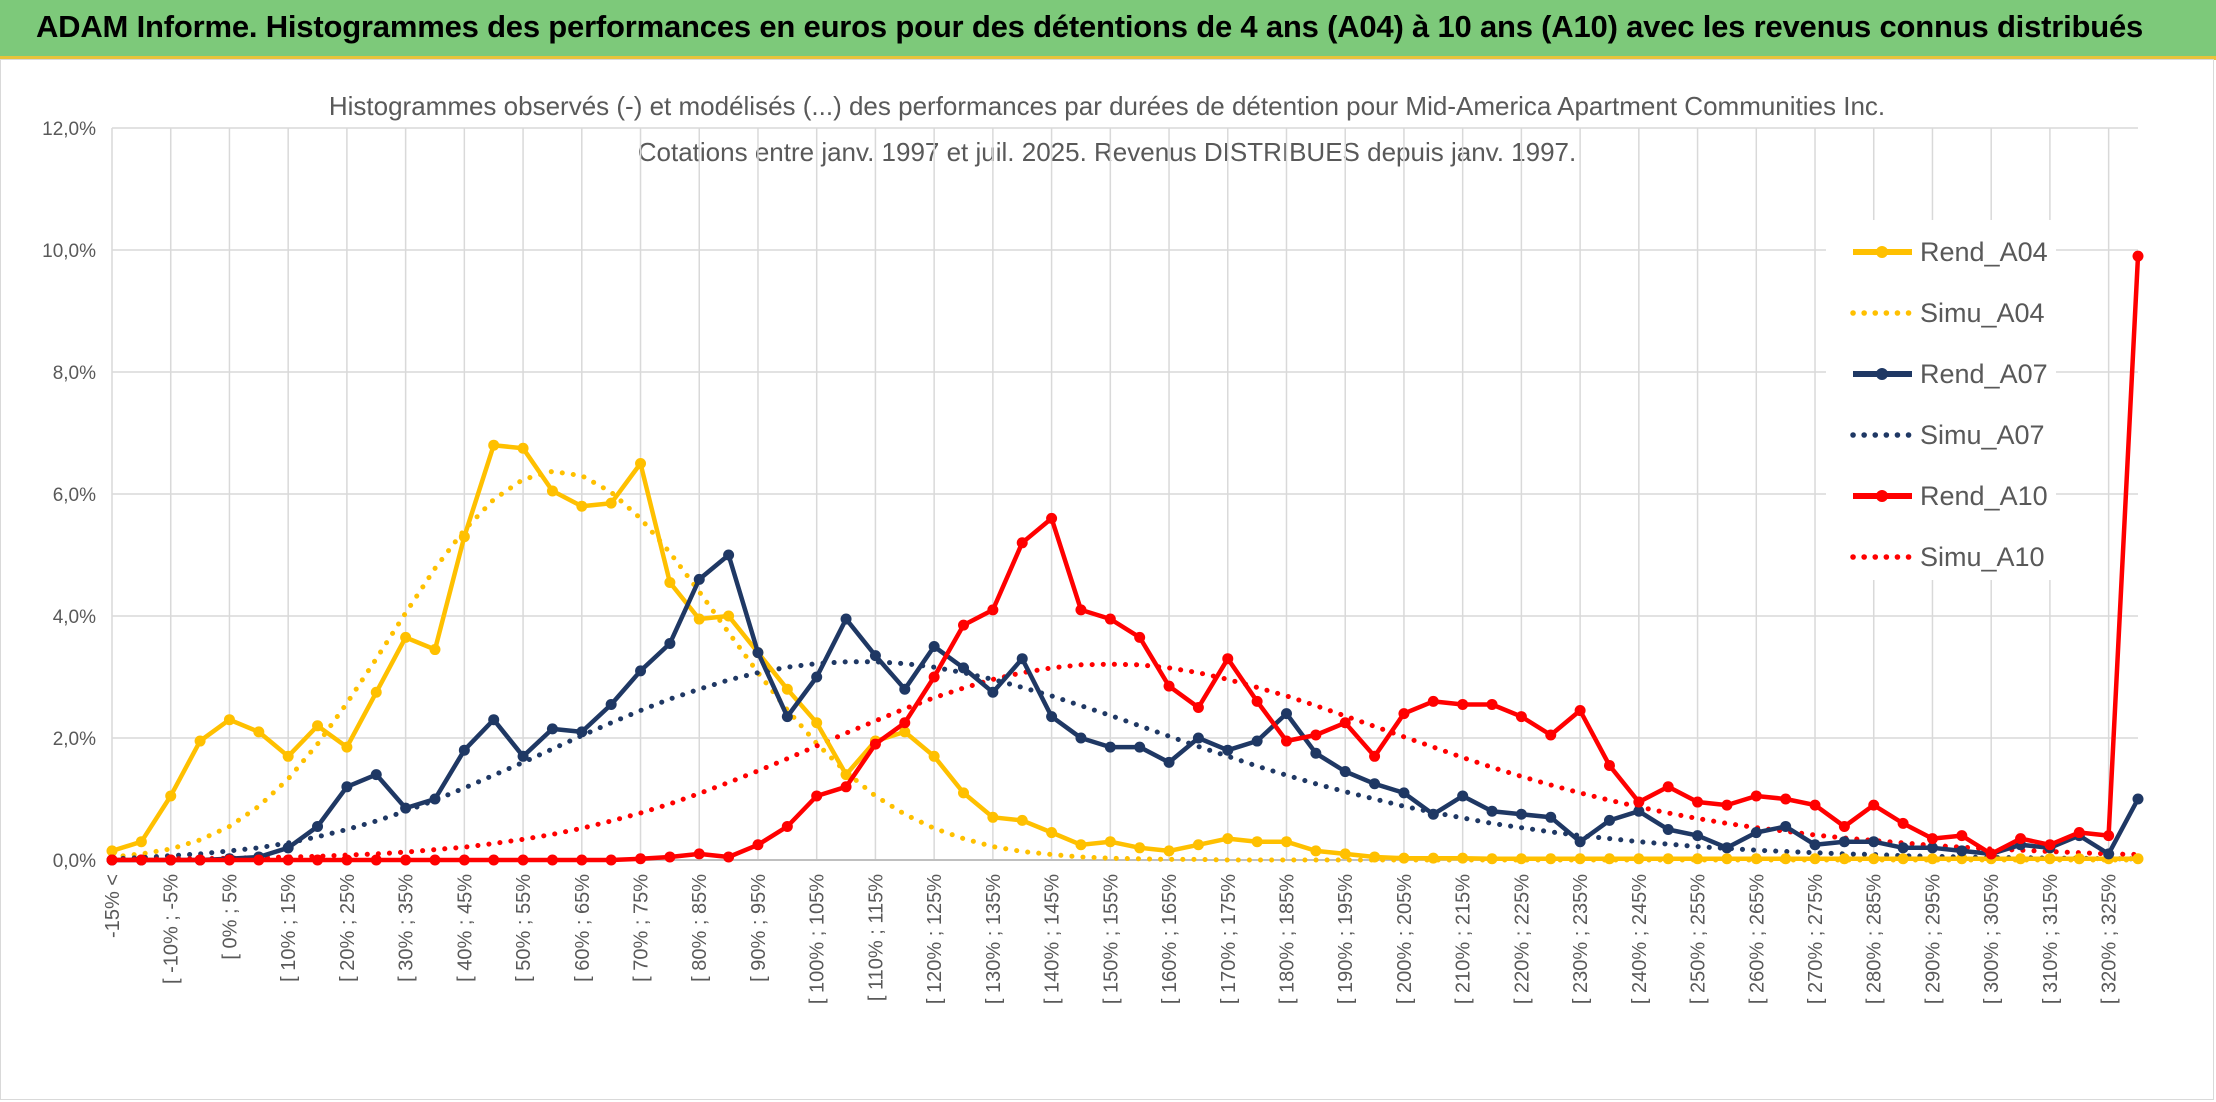  What do you see at coordinates (74, 373) in the screenshot?
I see `y-tick-label: 8,0%` at bounding box center [74, 373].